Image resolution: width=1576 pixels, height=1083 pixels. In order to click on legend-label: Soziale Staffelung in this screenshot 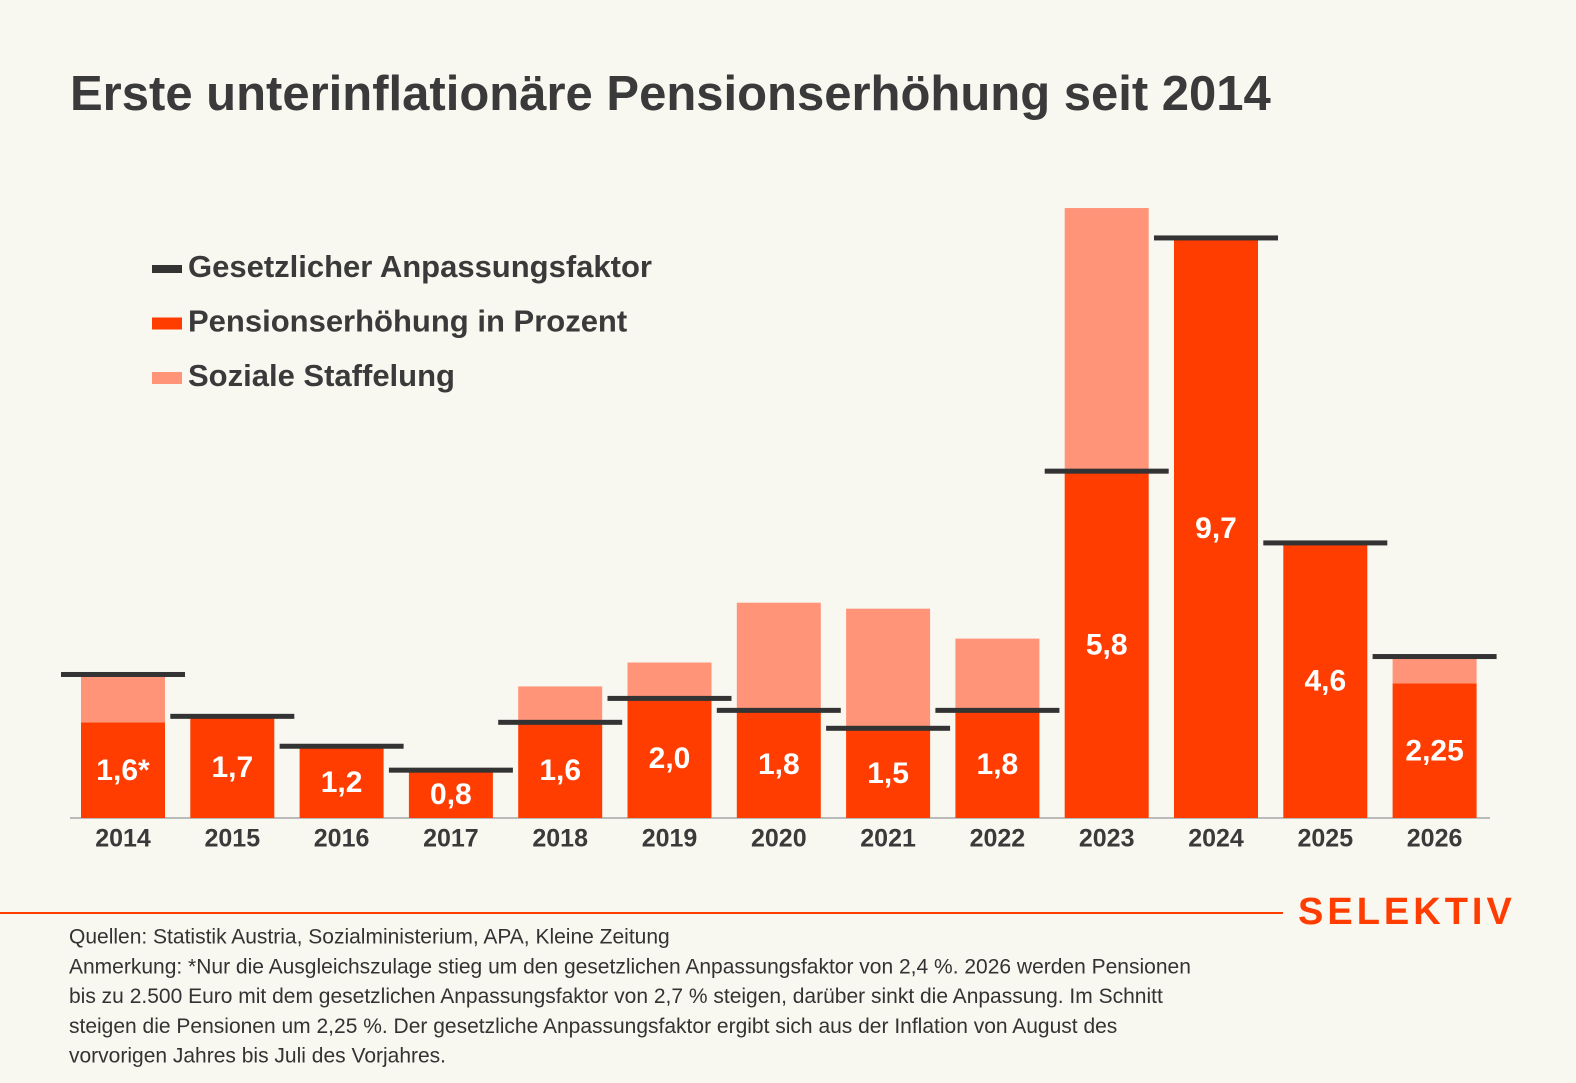, I will do `click(321, 375)`.